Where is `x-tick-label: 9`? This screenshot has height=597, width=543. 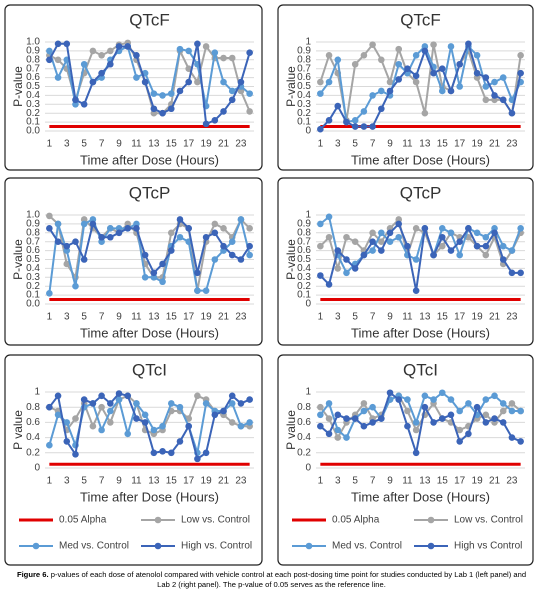
x-tick-label: 9 is located at coordinates (119, 317).